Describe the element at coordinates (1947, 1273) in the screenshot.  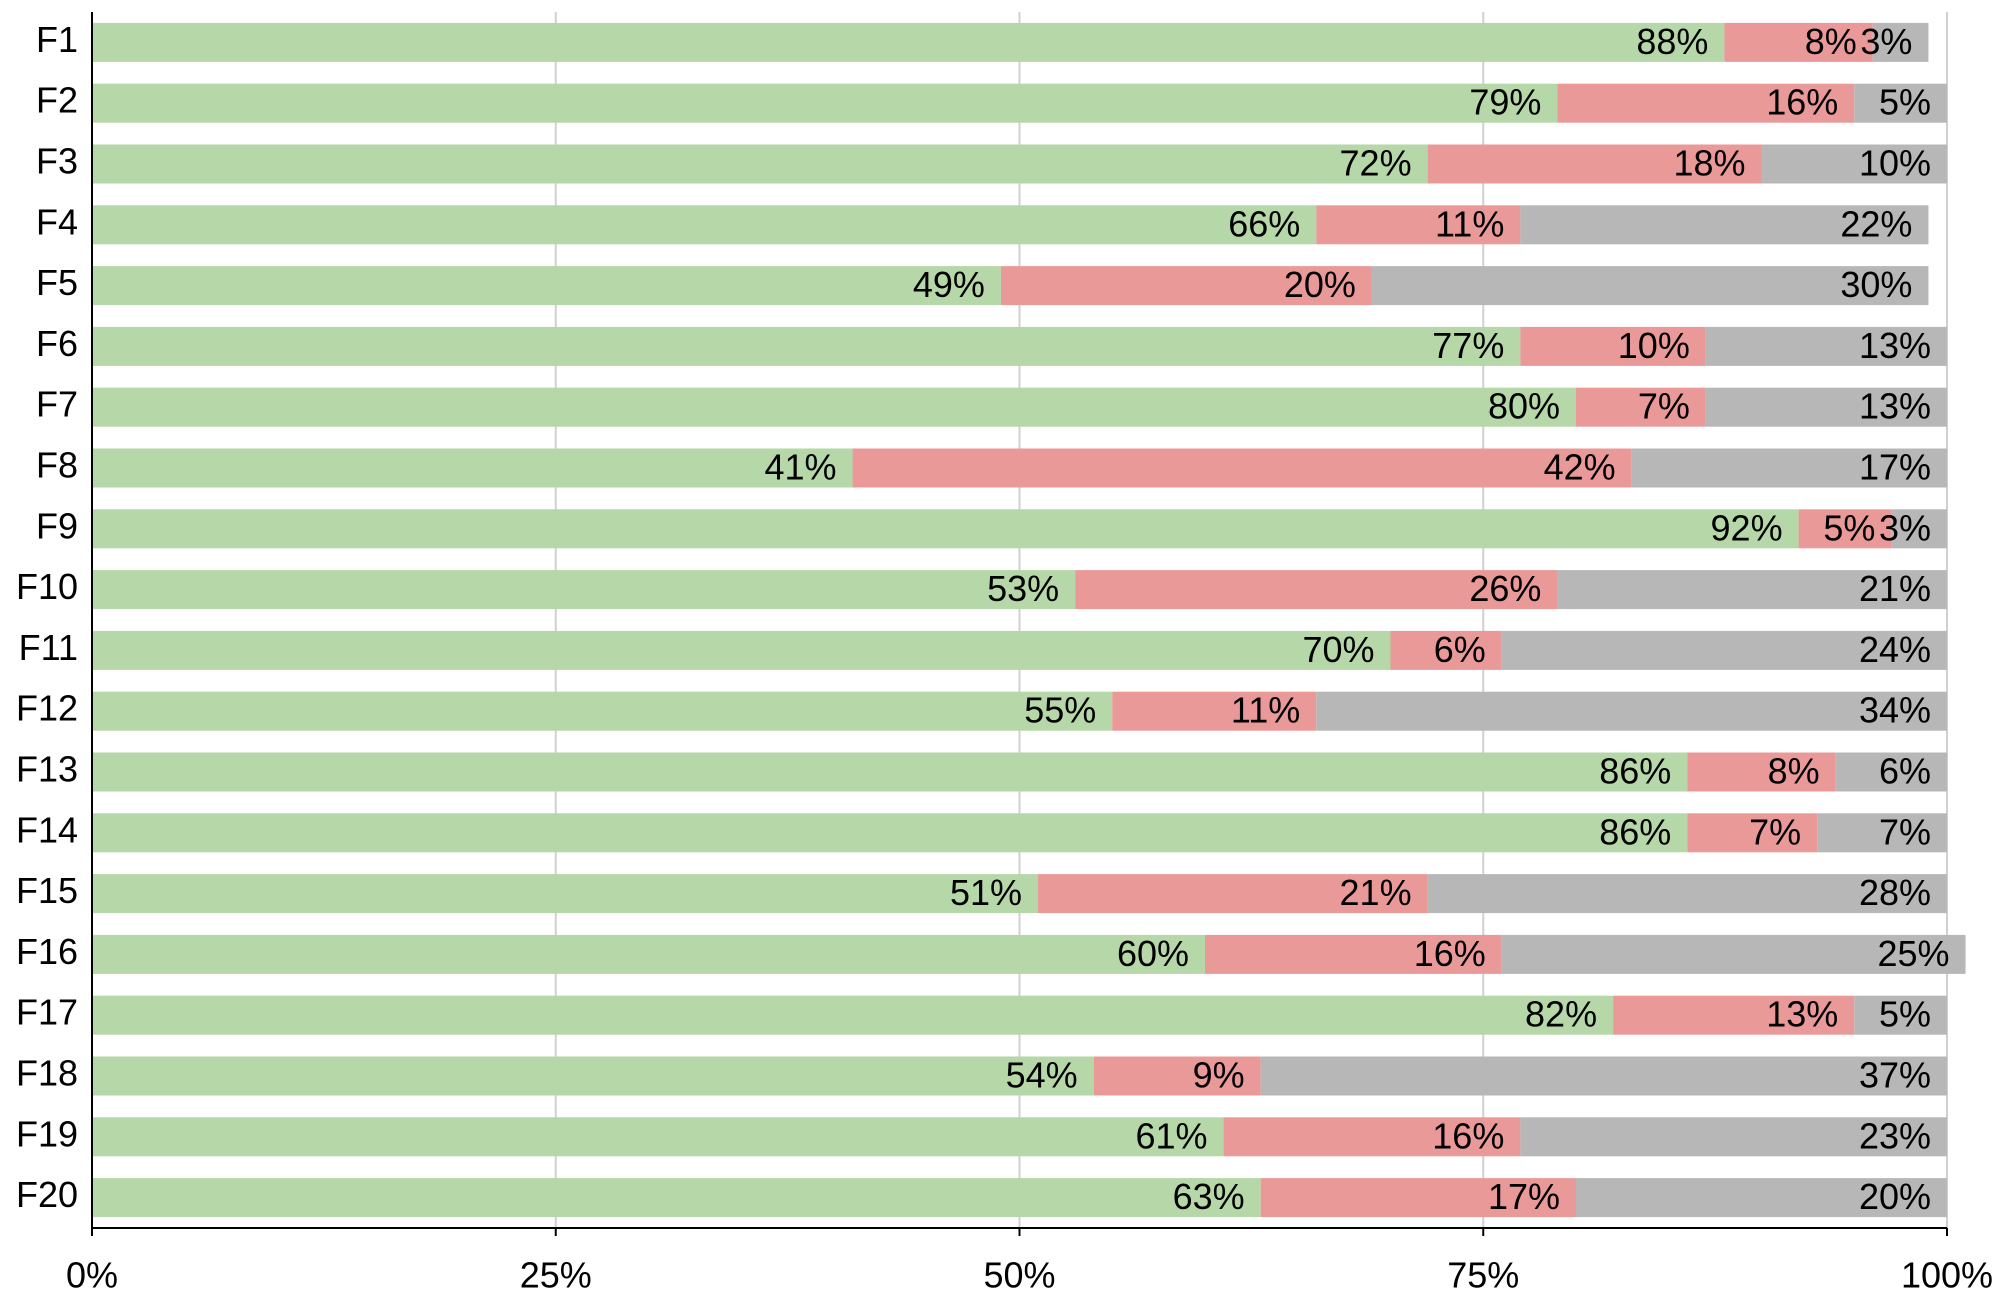
I see `x-tick-label: 100%` at that location.